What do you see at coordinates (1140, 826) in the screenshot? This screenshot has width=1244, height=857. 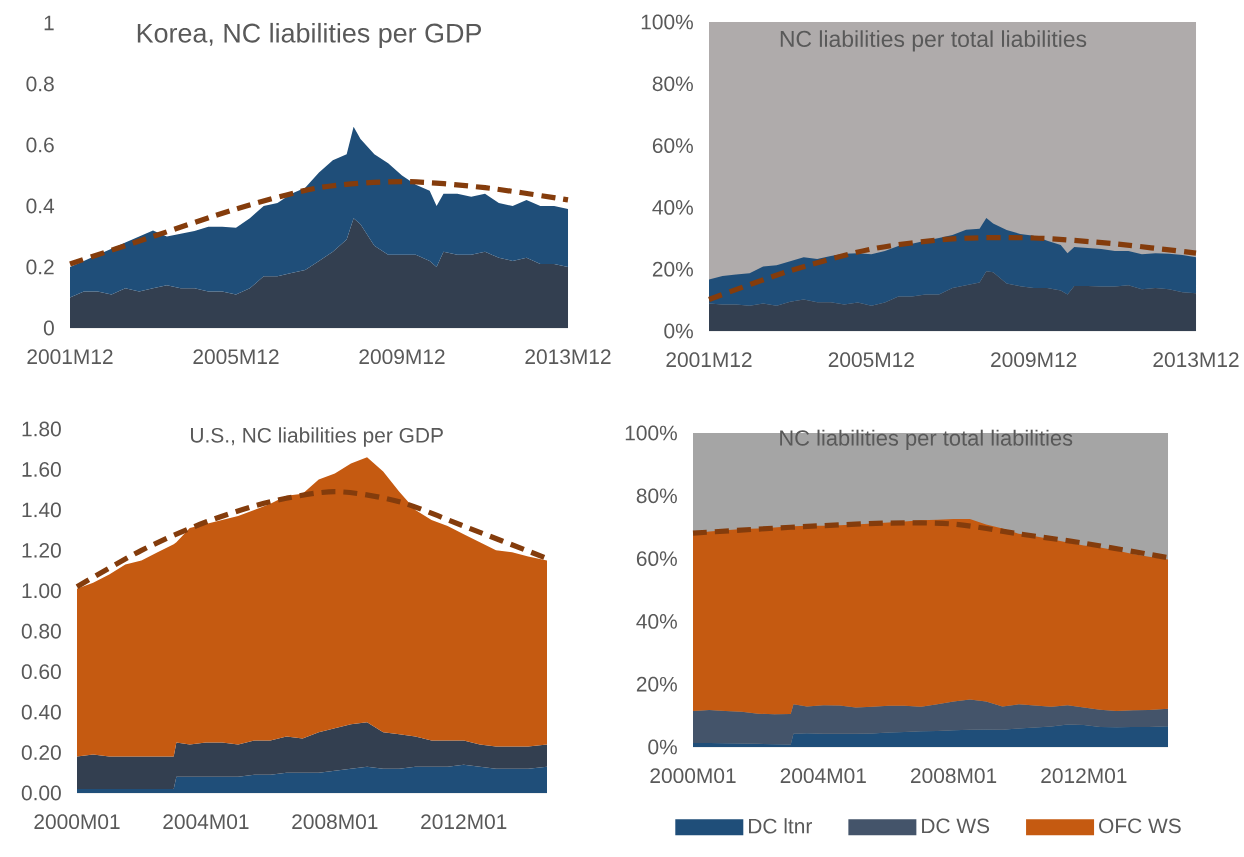 I see `legend-label: OFC WS` at bounding box center [1140, 826].